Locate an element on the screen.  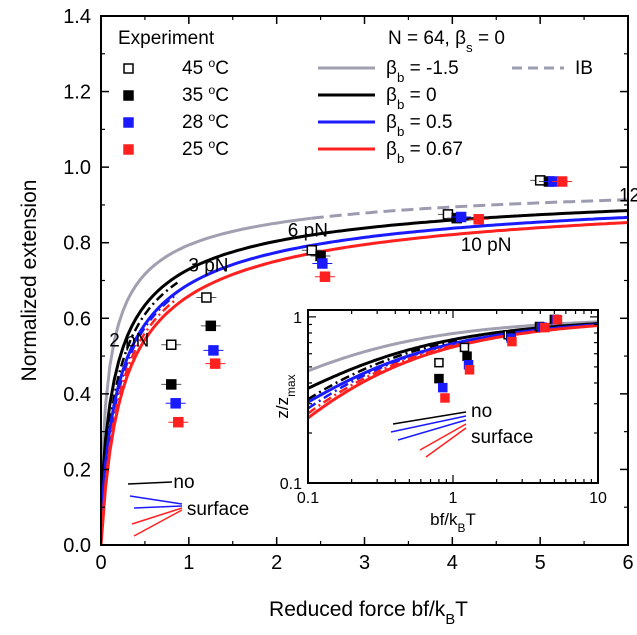
legend-label-45C: 45 oC is located at coordinates (205, 67).